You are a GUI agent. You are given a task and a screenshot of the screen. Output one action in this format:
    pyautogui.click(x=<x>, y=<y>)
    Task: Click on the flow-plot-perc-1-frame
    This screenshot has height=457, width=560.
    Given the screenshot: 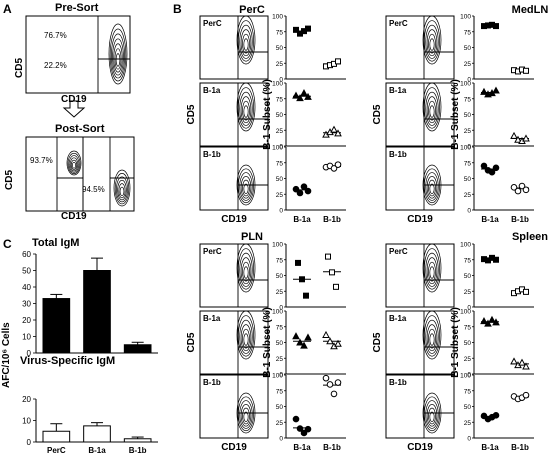 What is the action you would take?
    pyautogui.click(x=234, y=114)
    